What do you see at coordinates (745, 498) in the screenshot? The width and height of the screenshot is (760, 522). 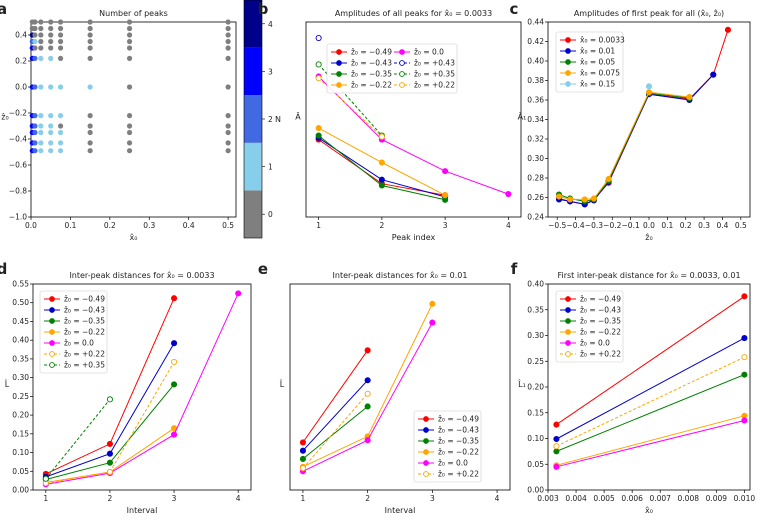 I see `x-tick-label: 0.010` at bounding box center [745, 498].